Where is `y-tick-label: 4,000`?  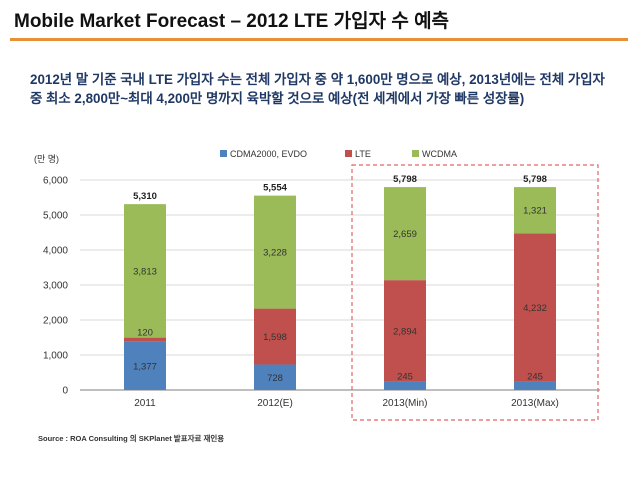
y-tick-label: 4,000 is located at coordinates (55, 251).